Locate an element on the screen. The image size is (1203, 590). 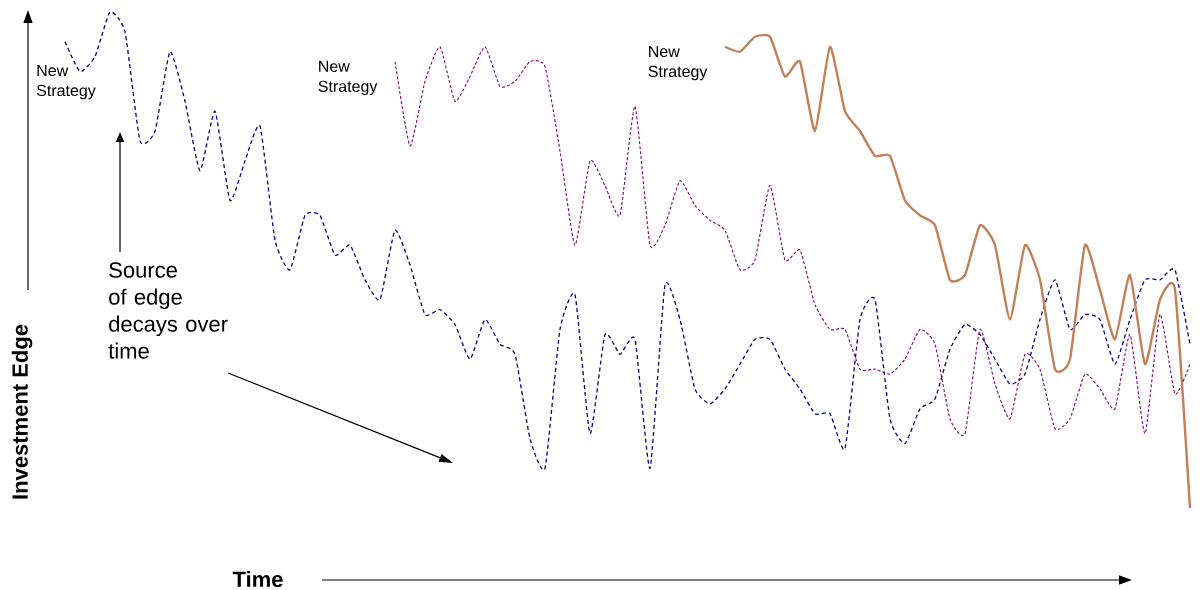
y-axis-title: Investment Edge is located at coordinates (22, 411).